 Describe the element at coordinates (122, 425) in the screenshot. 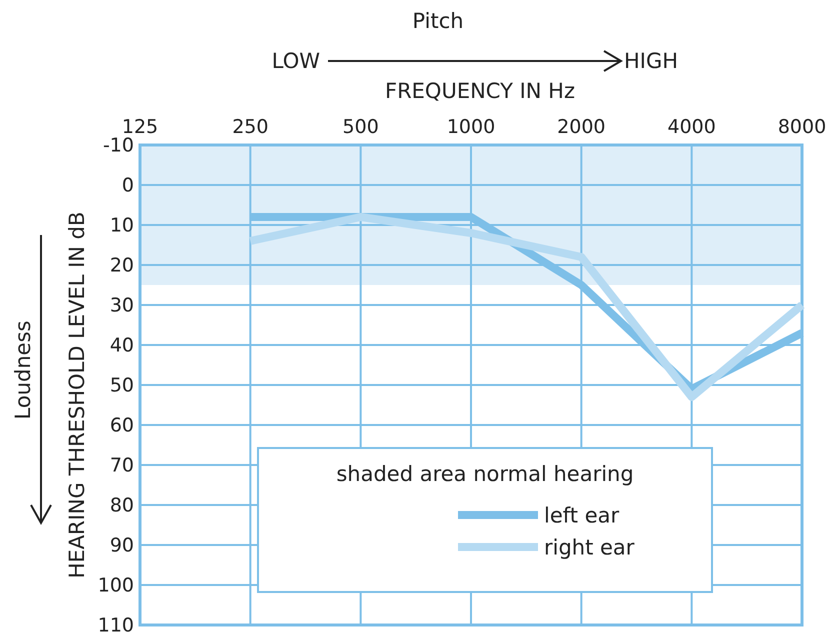

I see `y-tick-label: 60` at that location.